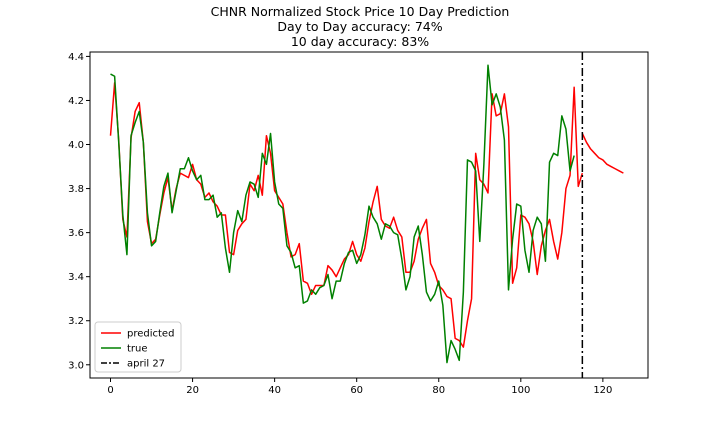  Describe the element at coordinates (602, 390) in the screenshot. I see `x-tick-label: 120` at that location.